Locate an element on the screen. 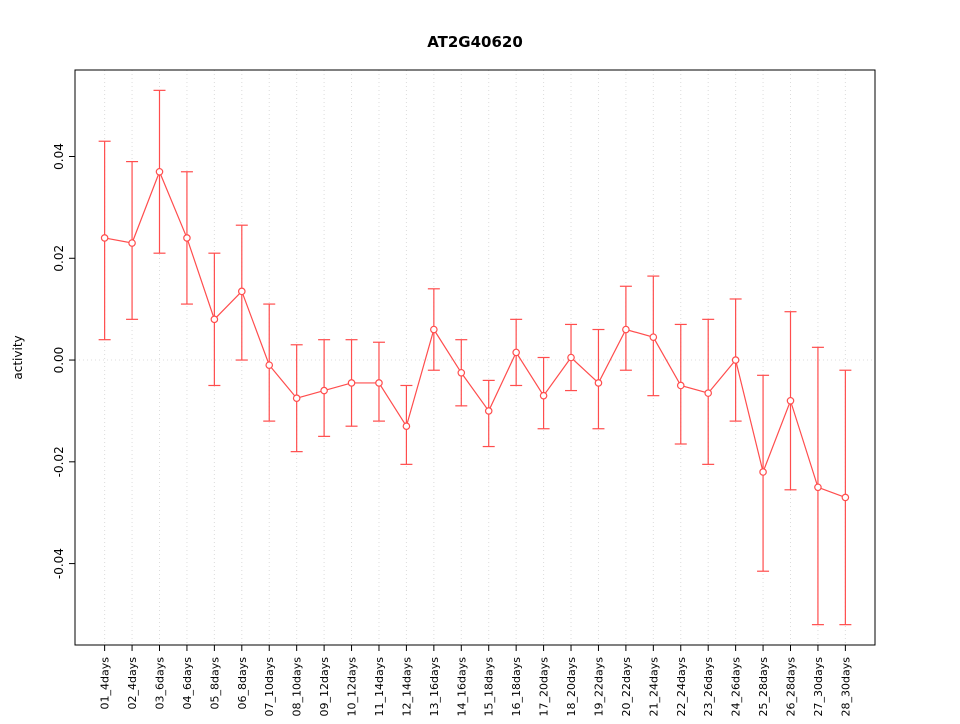 The height and width of the screenshot is (724, 960). x-tick-label: 24_26days is located at coordinates (736, 687).